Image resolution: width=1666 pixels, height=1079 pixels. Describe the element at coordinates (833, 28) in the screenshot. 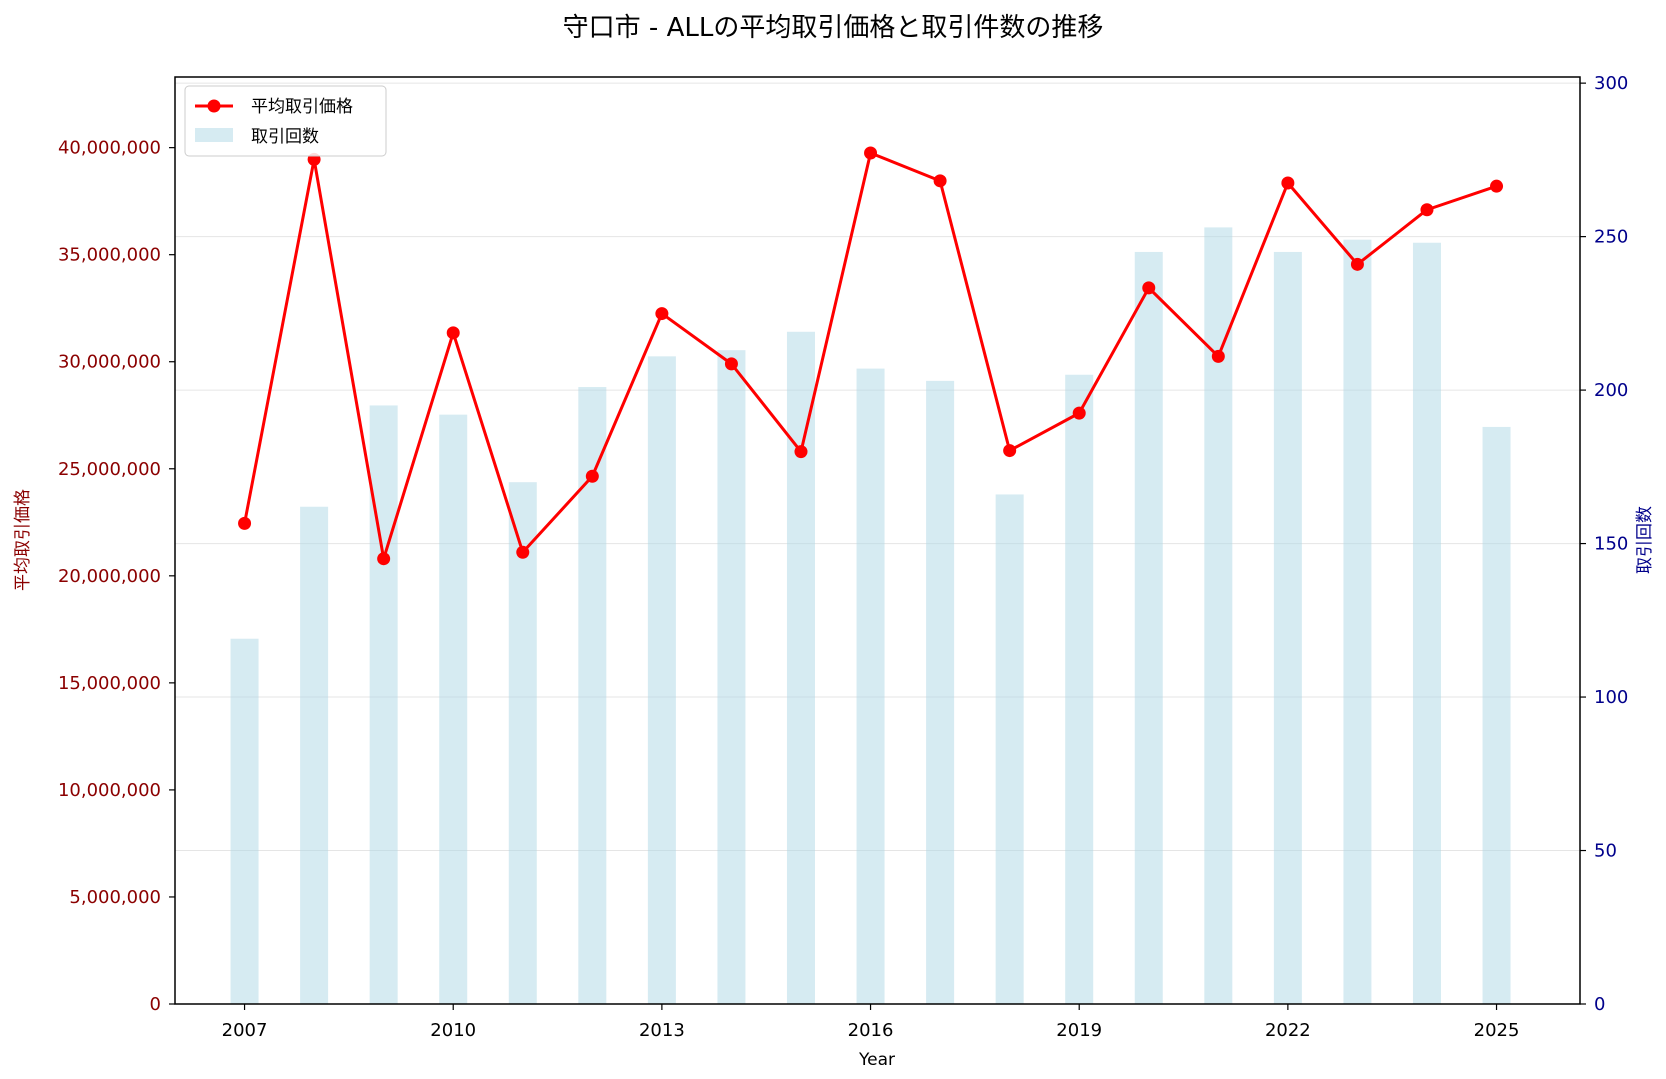

I see `chart-title: 守口市 - ALLの平均取引価格と取引件数の推移` at that location.